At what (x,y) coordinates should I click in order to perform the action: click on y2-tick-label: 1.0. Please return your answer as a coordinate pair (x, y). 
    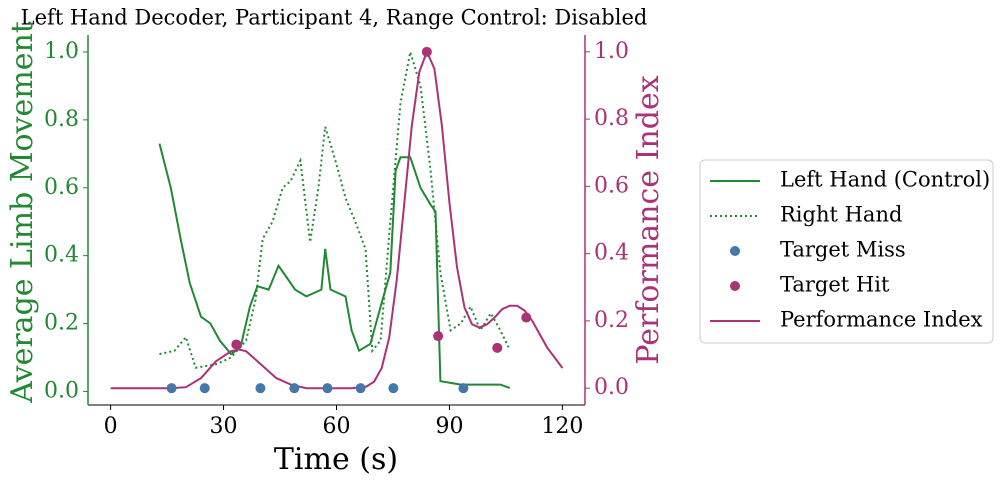
    Looking at the image, I should click on (611, 51).